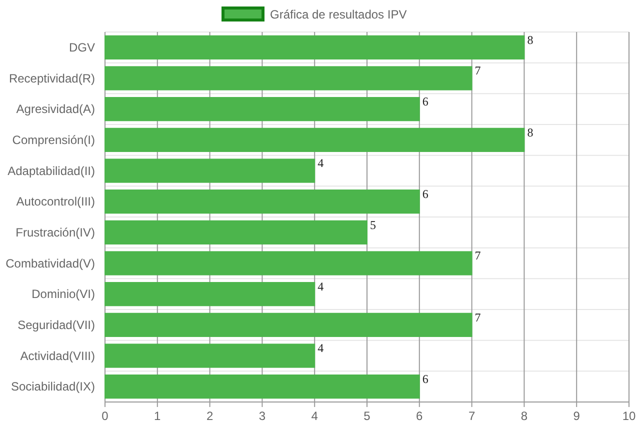 Image resolution: width=639 pixels, height=431 pixels. What do you see at coordinates (262, 416) in the screenshot?
I see `x-tick-label: 3` at bounding box center [262, 416].